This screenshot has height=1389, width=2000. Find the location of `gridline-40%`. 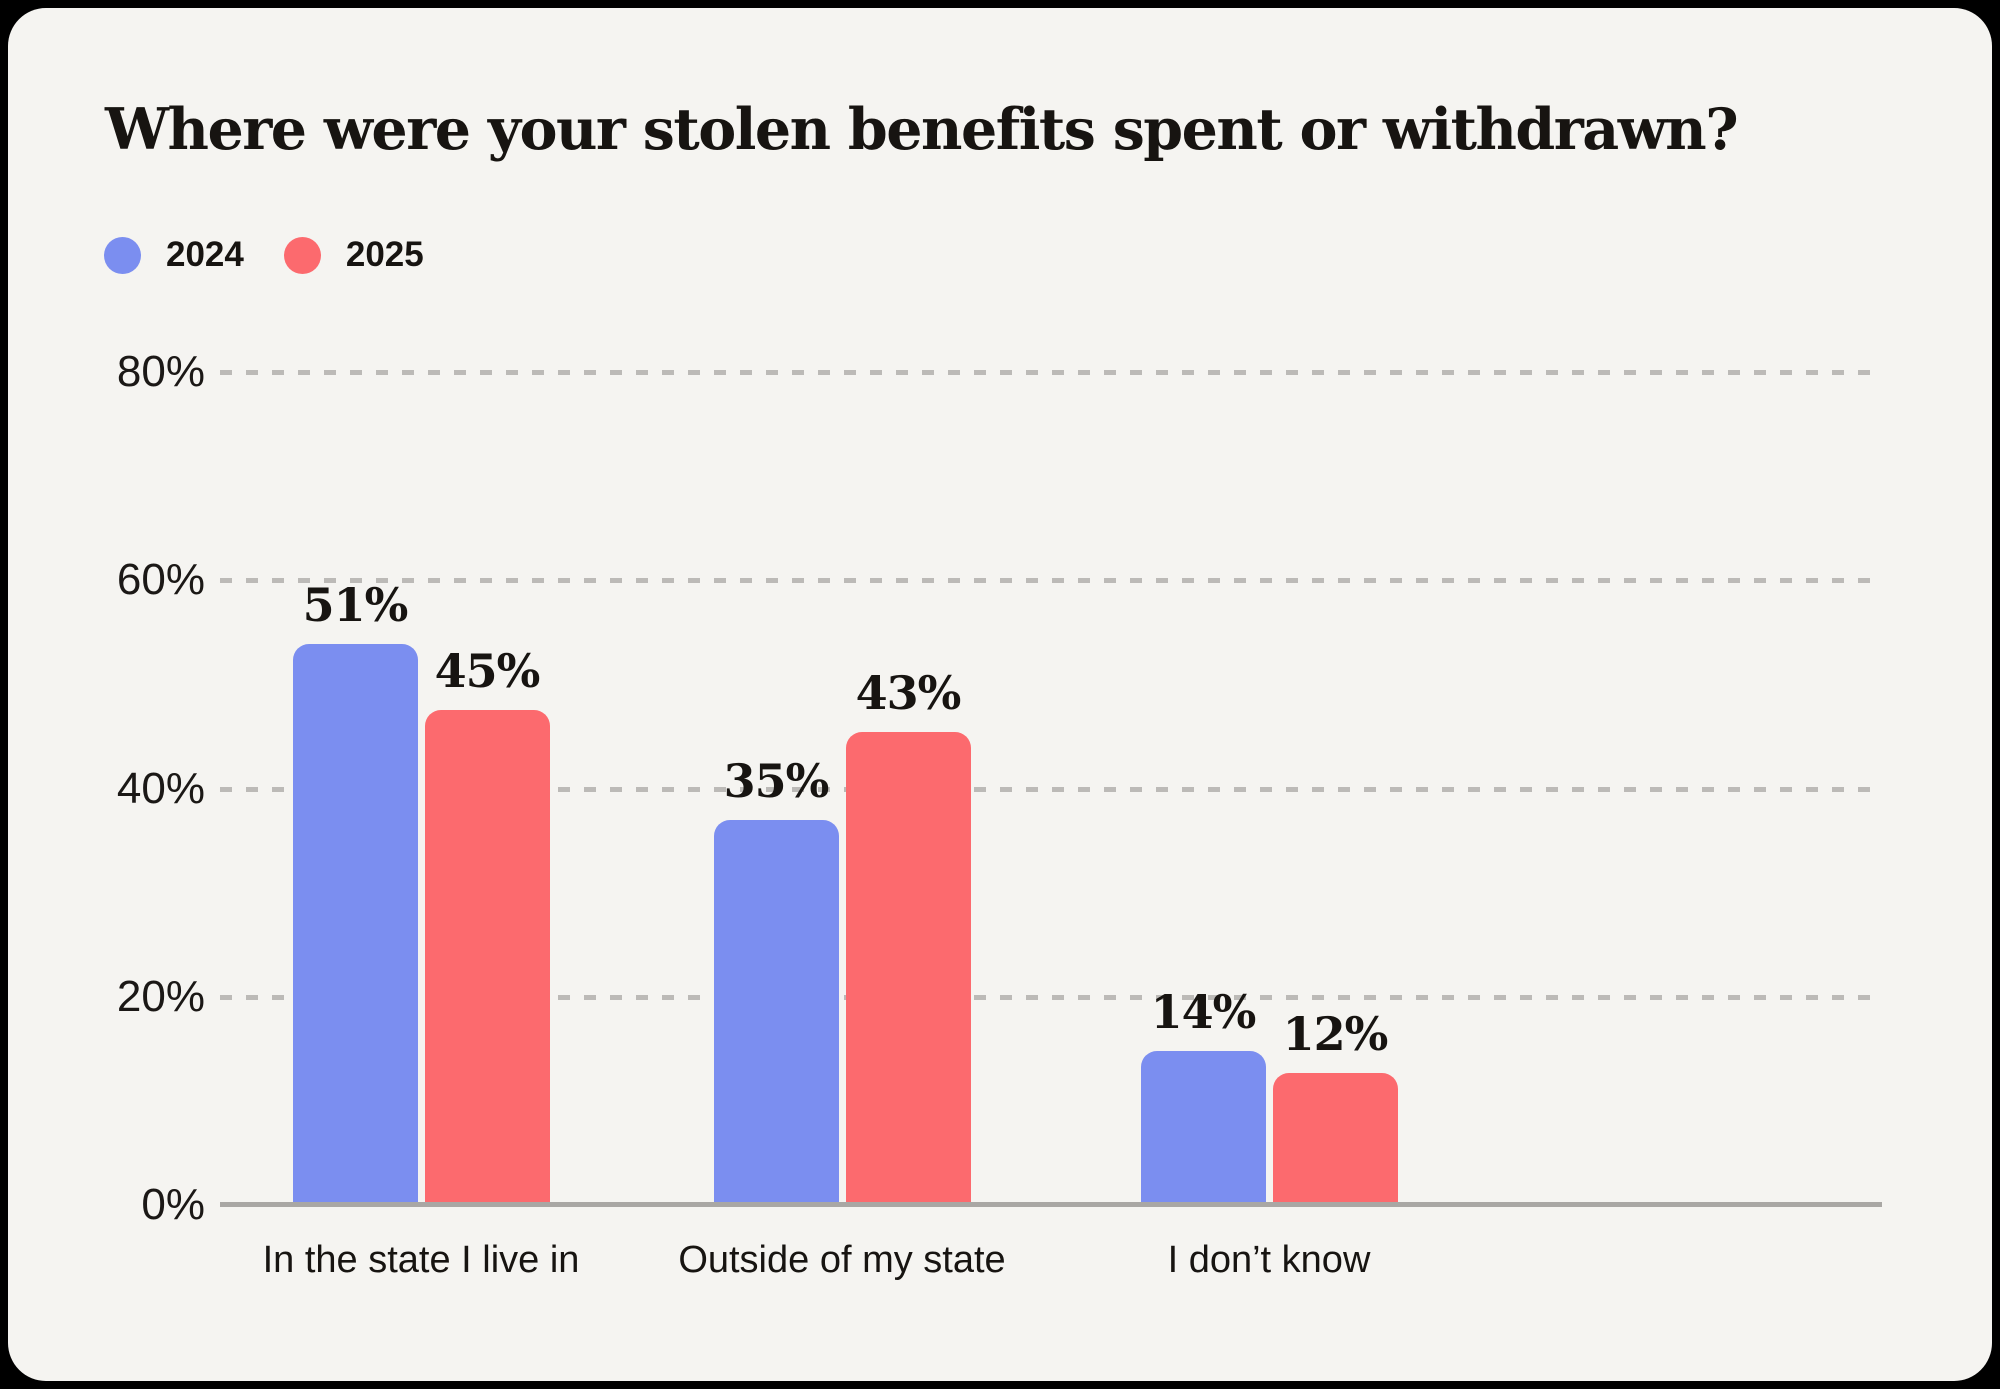

gridline-40% is located at coordinates (1051, 789).